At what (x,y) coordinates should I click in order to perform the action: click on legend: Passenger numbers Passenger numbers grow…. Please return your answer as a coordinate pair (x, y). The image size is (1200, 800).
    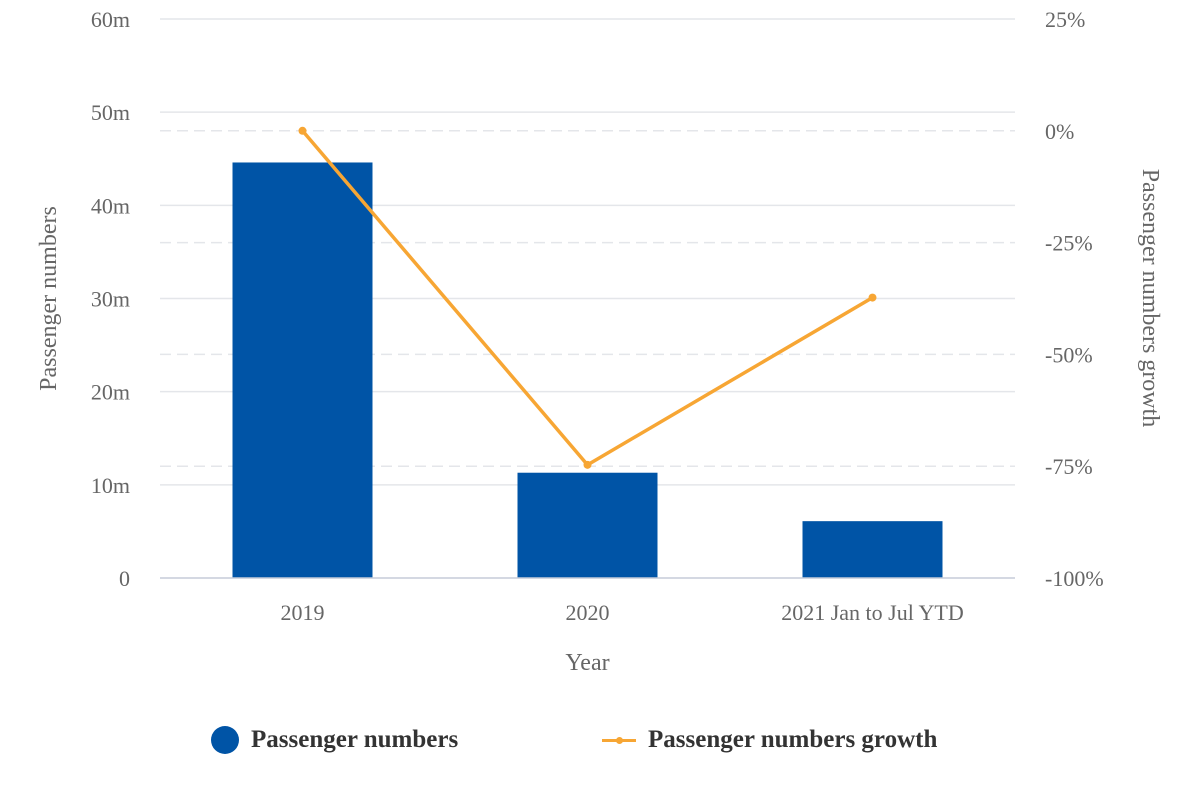
    Looking at the image, I should click on (600, 740).